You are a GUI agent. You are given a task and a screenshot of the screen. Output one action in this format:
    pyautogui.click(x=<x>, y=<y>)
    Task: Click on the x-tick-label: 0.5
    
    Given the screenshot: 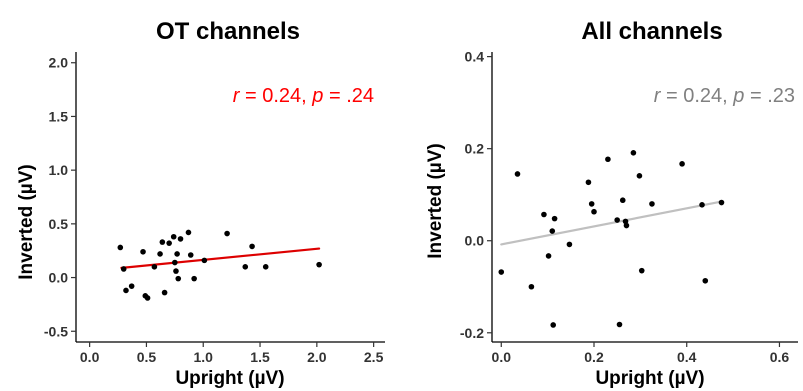 What is the action you would take?
    pyautogui.click(x=147, y=357)
    